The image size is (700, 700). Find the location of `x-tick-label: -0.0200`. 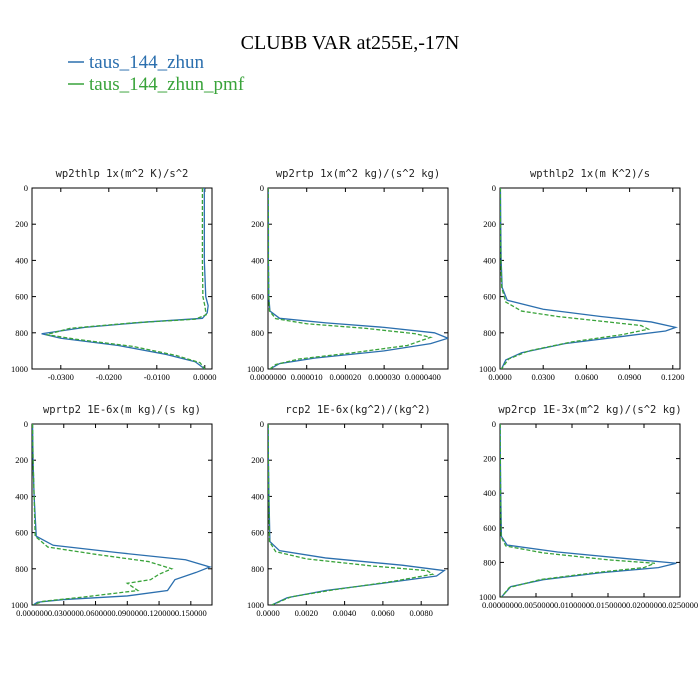

x-tick-label: -0.0200 is located at coordinates (109, 377).